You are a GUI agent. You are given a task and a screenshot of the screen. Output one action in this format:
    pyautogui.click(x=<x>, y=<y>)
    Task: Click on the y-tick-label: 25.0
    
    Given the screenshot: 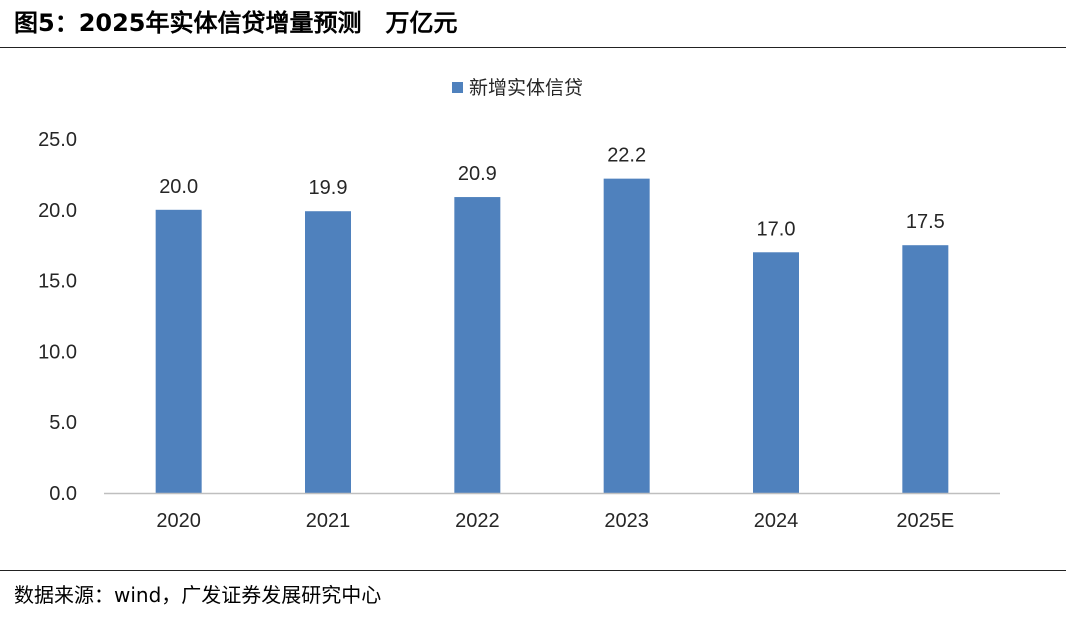 What is the action you would take?
    pyautogui.click(x=57, y=140)
    